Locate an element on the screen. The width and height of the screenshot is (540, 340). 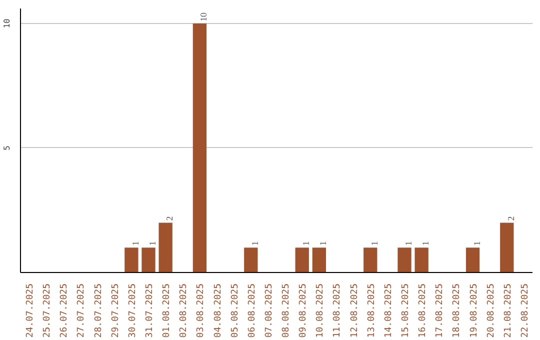
x-tick-label: 25.07.2025 is located at coordinates (47, 310).